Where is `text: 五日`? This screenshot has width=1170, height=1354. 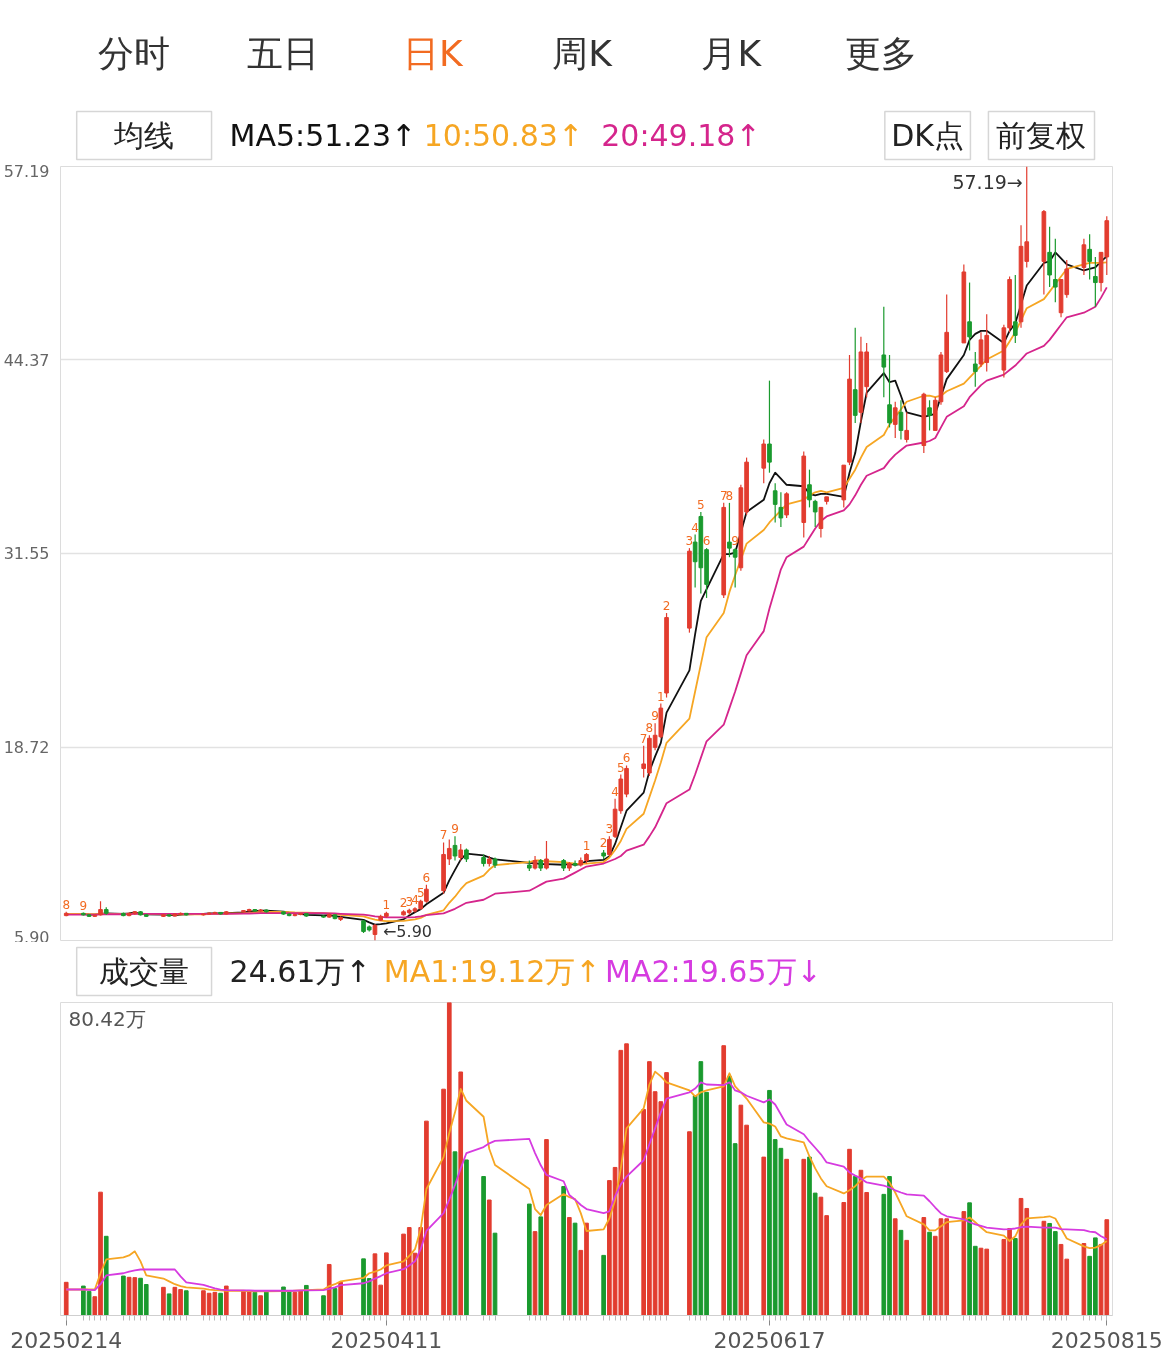
text: 五日 is located at coordinates (283, 53).